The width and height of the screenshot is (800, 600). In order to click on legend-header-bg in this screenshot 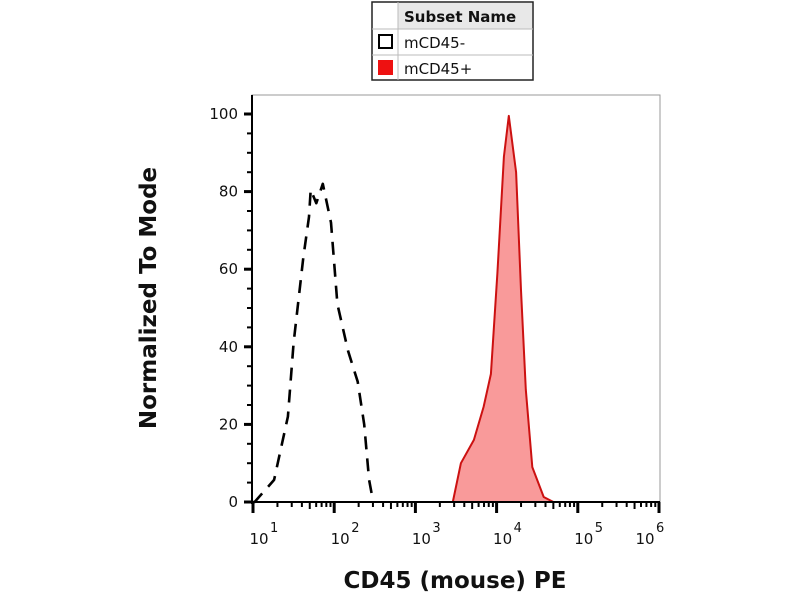, I will do `click(465, 16)`.